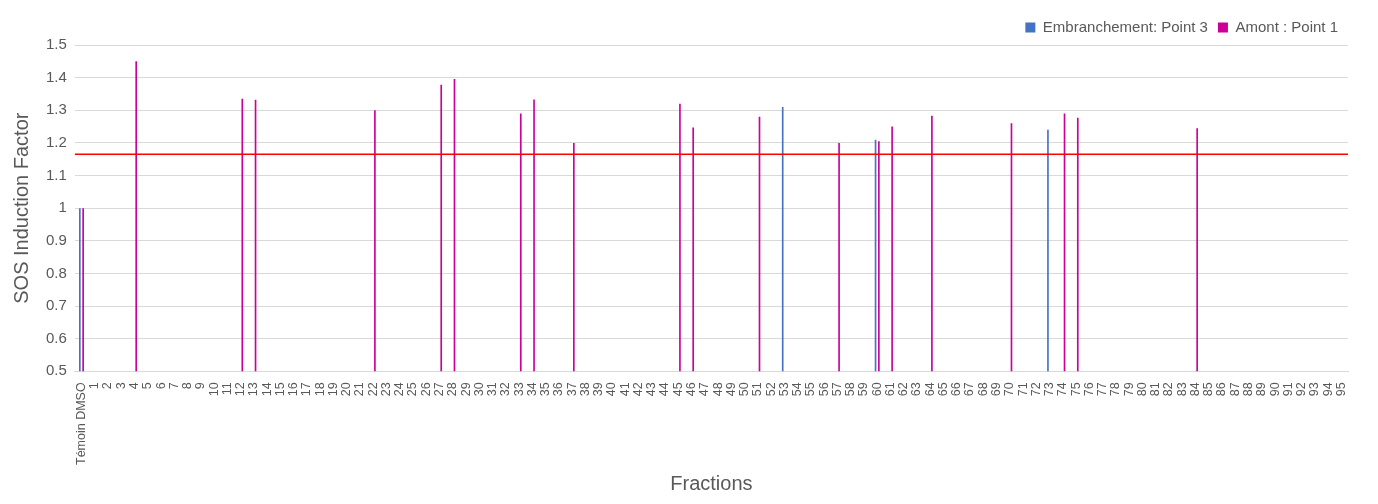 This screenshot has width=1378, height=504. What do you see at coordinates (1088, 389) in the screenshot?
I see `x-tick-label: 76` at bounding box center [1088, 389].